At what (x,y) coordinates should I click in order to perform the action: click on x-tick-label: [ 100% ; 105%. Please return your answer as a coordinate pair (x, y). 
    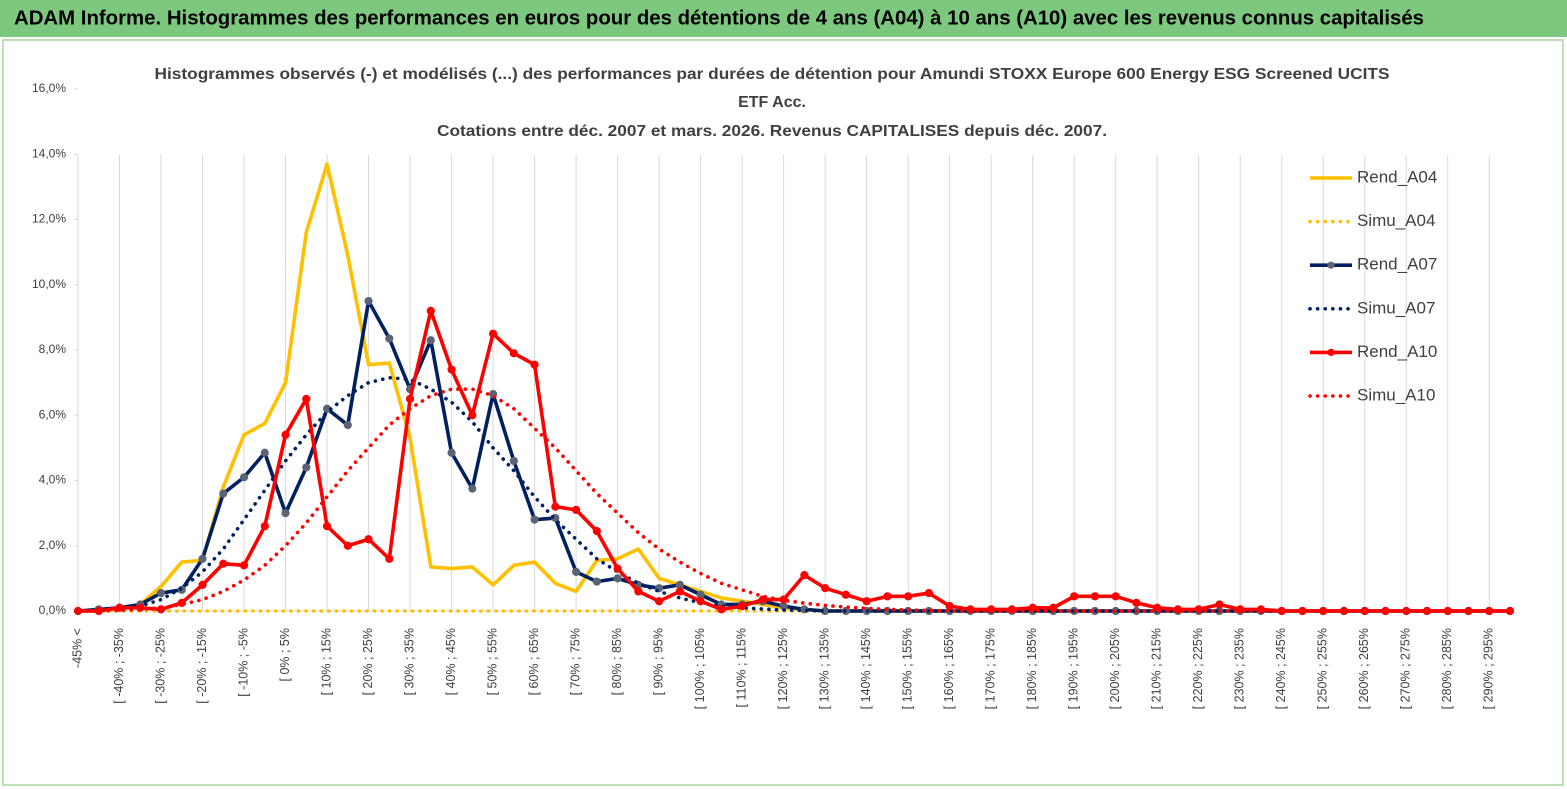
    Looking at the image, I should click on (700, 668).